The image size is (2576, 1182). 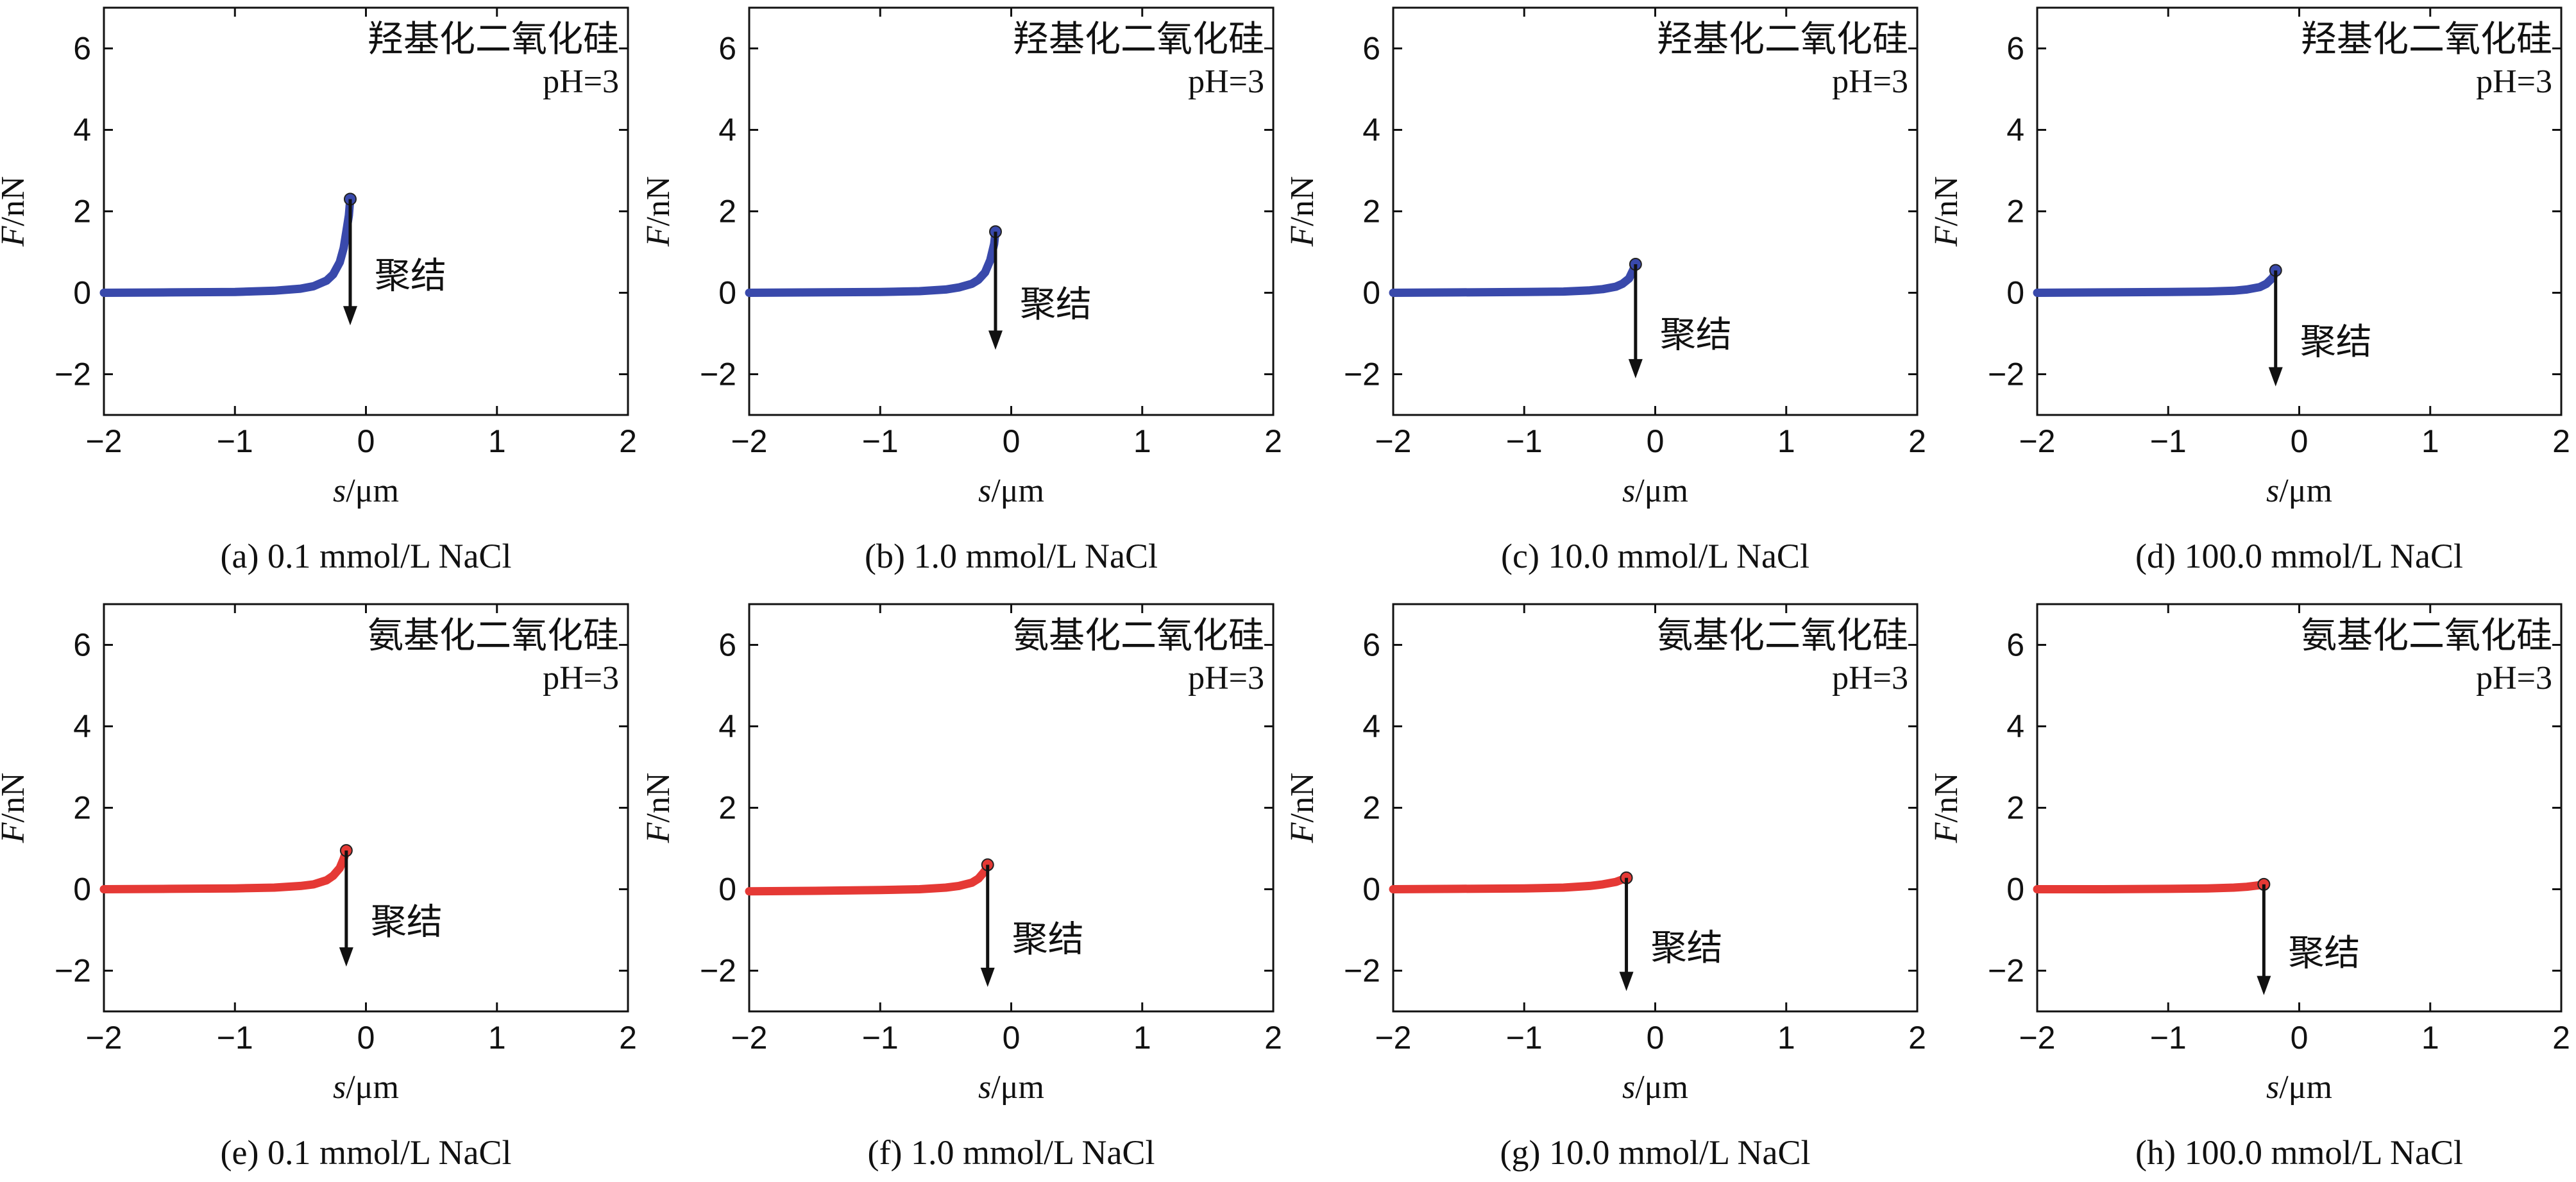 What do you see at coordinates (2299, 1152) in the screenshot?
I see `panel-caption: (h) 100.0 mmol/L NaCl` at bounding box center [2299, 1152].